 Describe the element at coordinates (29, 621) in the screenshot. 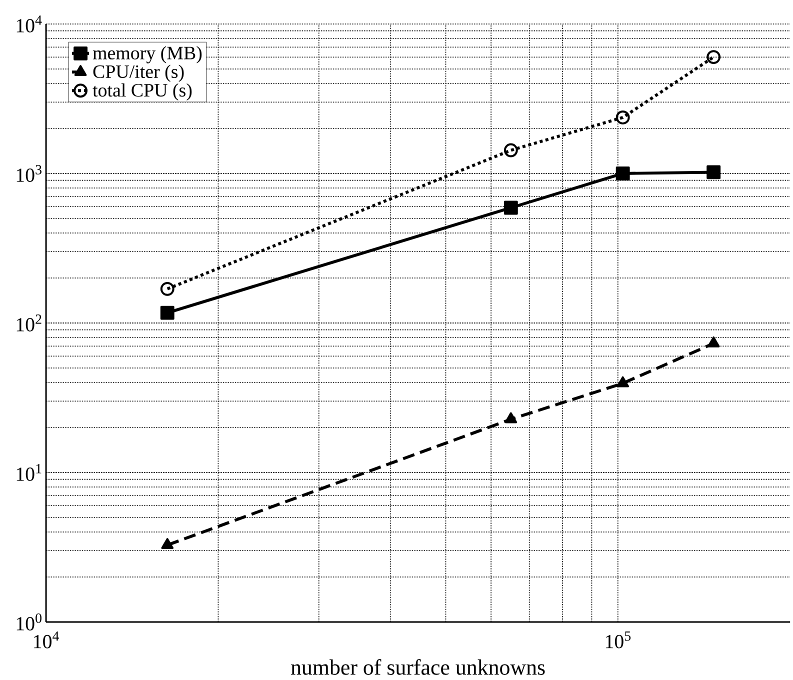

I see `y-tick-label: 10$^{0}$` at that location.